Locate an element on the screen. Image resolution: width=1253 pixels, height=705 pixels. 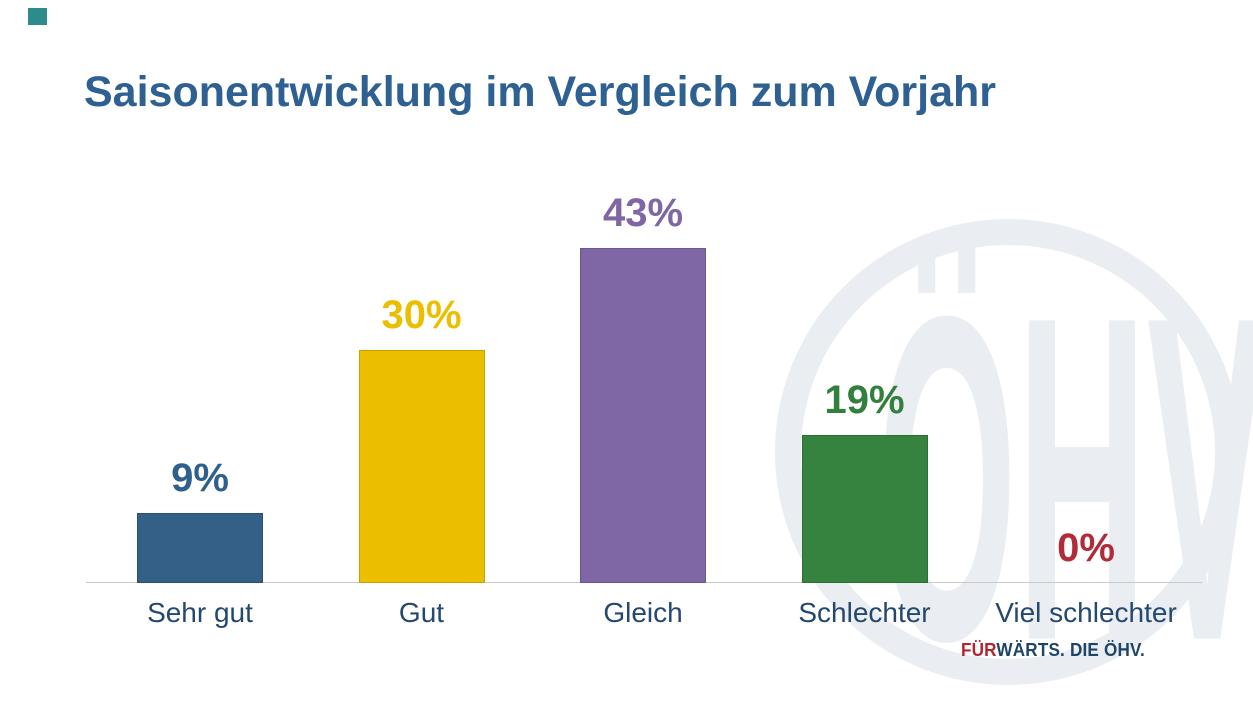
bar-value-label: 19% is located at coordinates (864, 400).